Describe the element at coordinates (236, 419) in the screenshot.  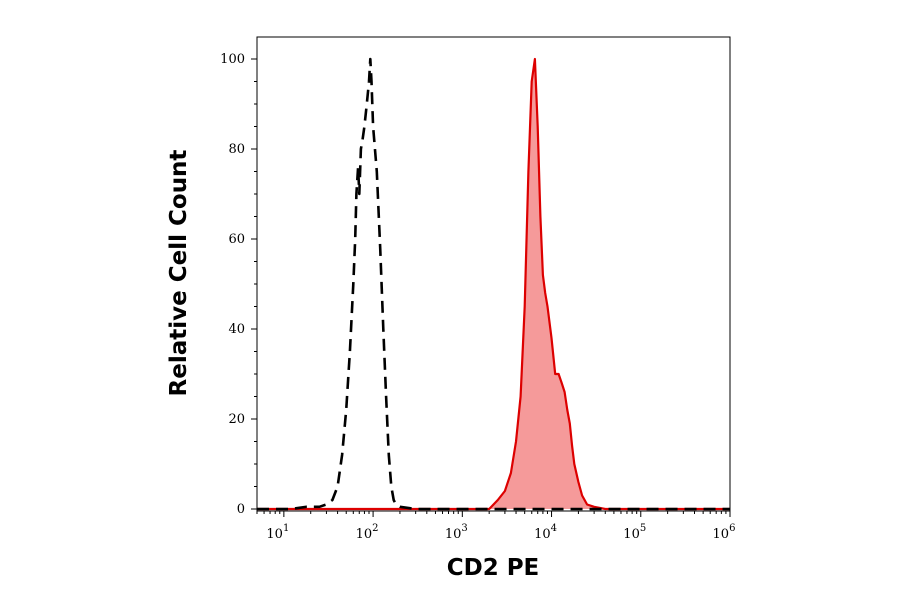
I see `y-tick-label: 20` at that location.